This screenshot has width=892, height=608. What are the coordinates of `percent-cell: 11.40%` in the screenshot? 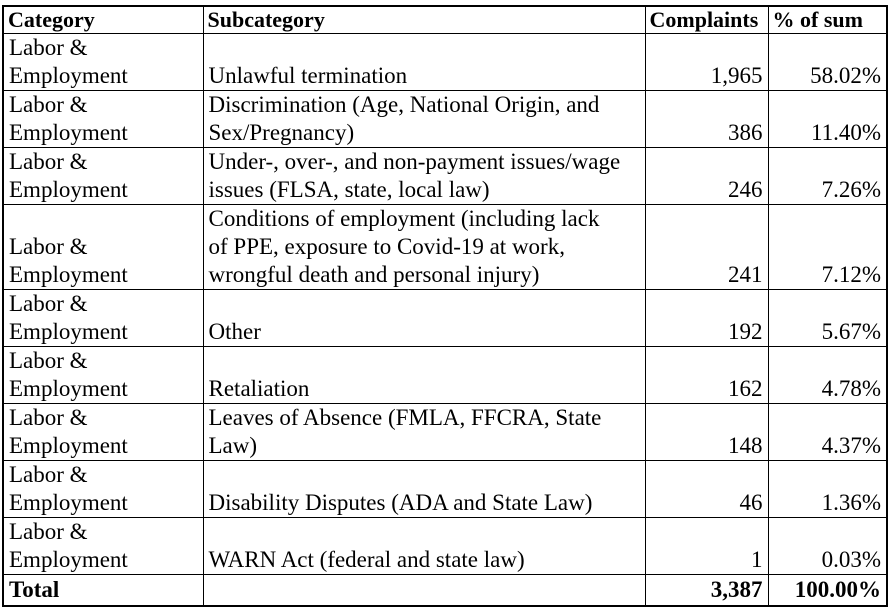 It's located at (827, 119).